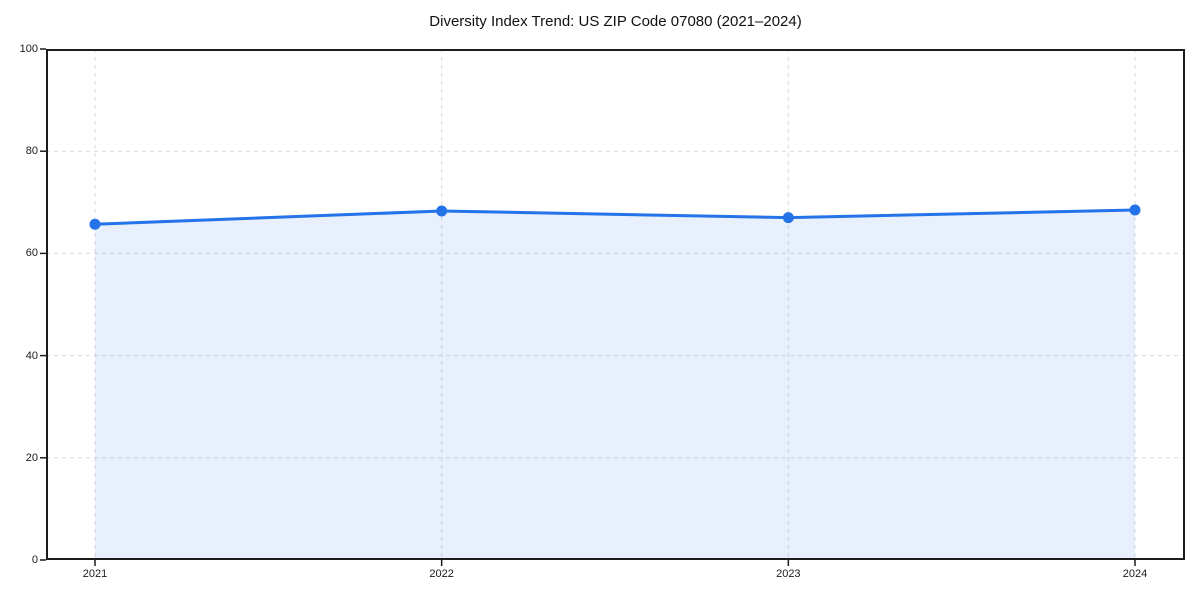 The height and width of the screenshot is (600, 1200). I want to click on x-tick-label: 2022, so click(441, 574).